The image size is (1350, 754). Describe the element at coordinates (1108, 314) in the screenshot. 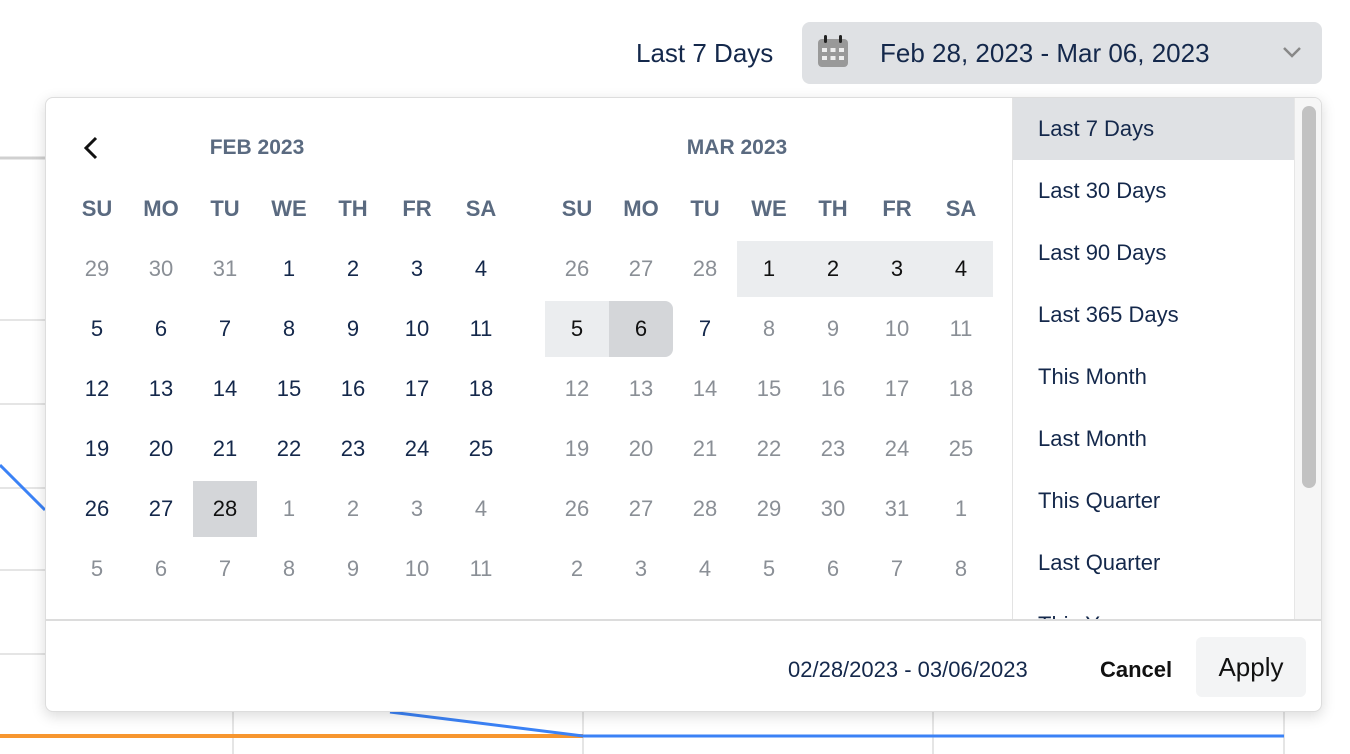

I see `preset-item: Last 365 Days` at that location.